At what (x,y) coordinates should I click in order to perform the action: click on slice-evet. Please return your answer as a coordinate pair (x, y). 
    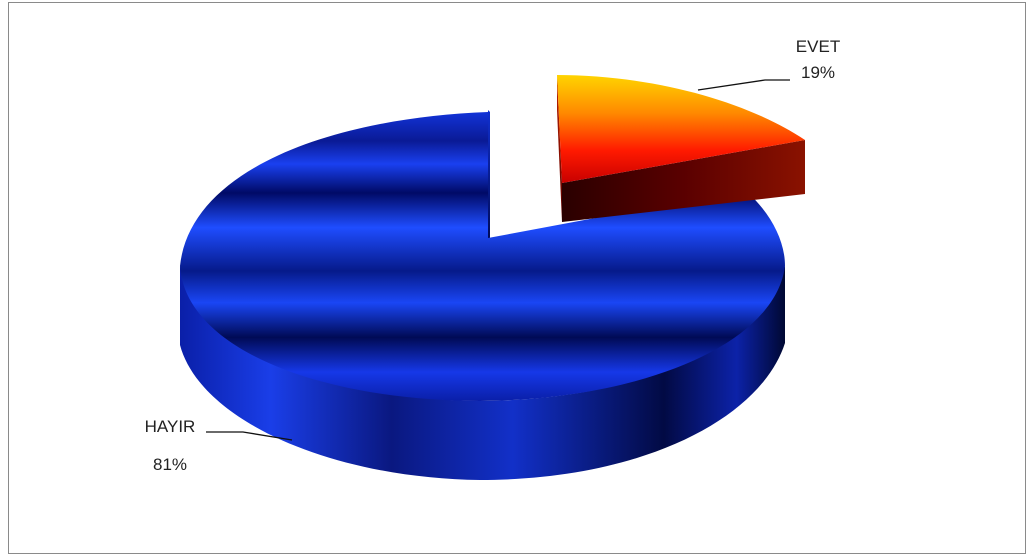
    Looking at the image, I should click on (681, 148).